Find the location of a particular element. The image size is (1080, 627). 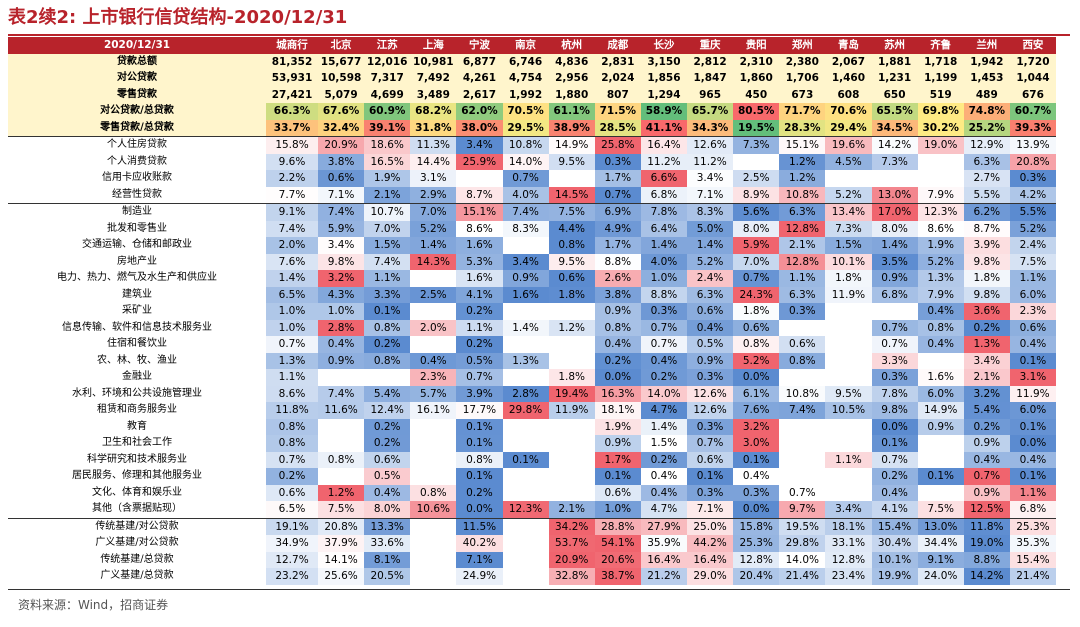

data-cell: 17.0% is located at coordinates (894, 212).